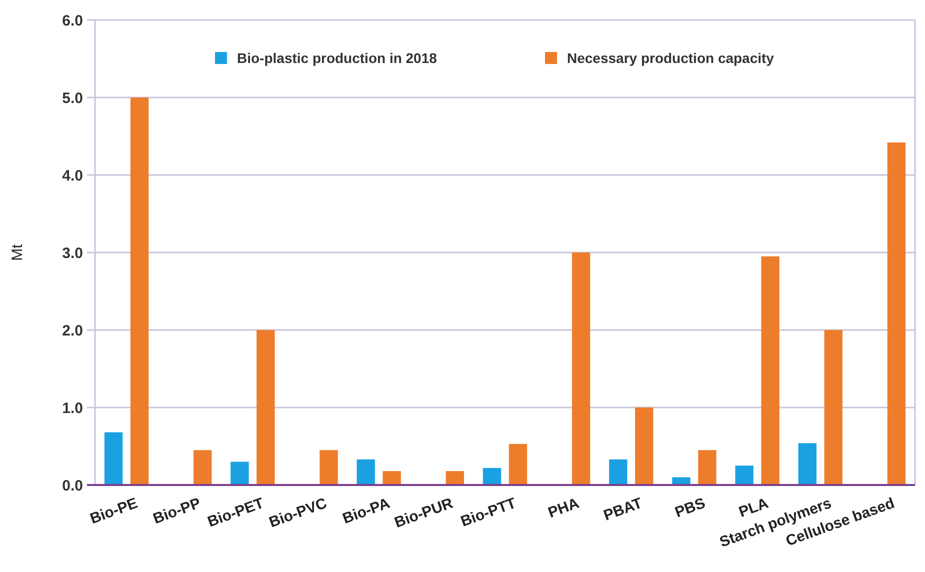 Image resolution: width=925 pixels, height=572 pixels. Describe the element at coordinates (623, 509) in the screenshot. I see `x-tick-label: PBAT` at that location.